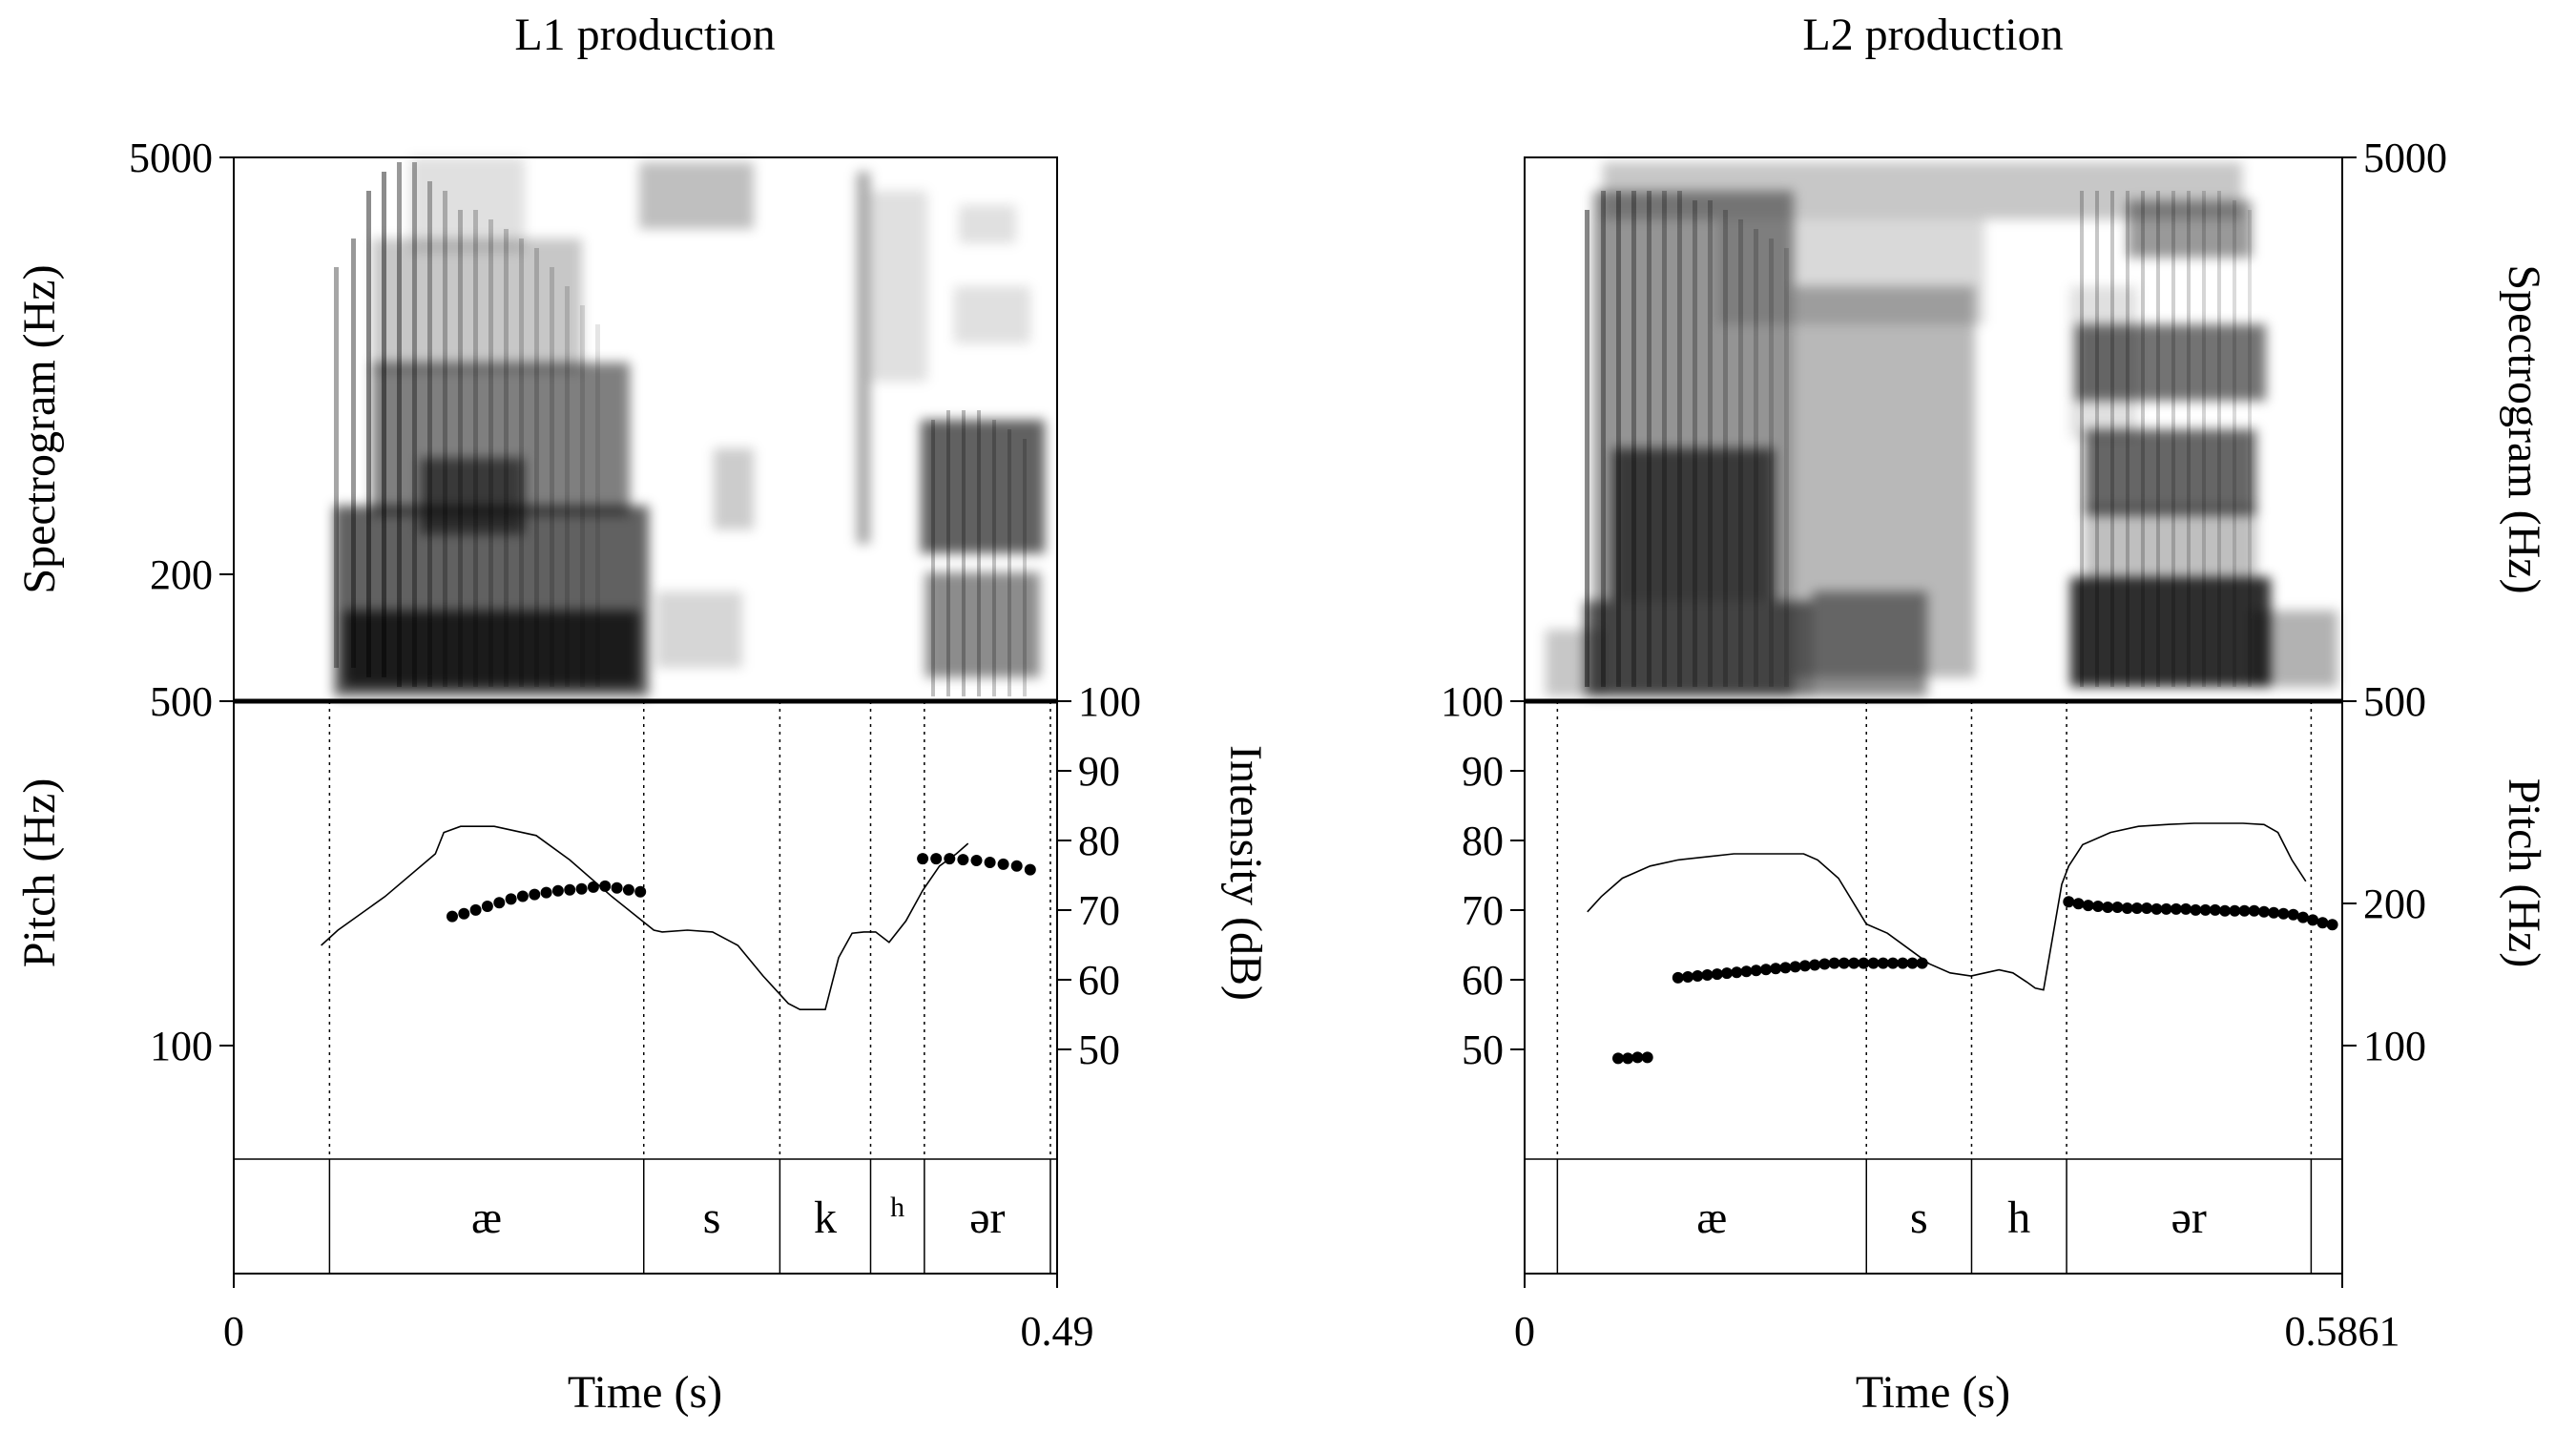 The width and height of the screenshot is (2576, 1431). Describe the element at coordinates (825, 1217) in the screenshot. I see `segment-label: k` at that location.